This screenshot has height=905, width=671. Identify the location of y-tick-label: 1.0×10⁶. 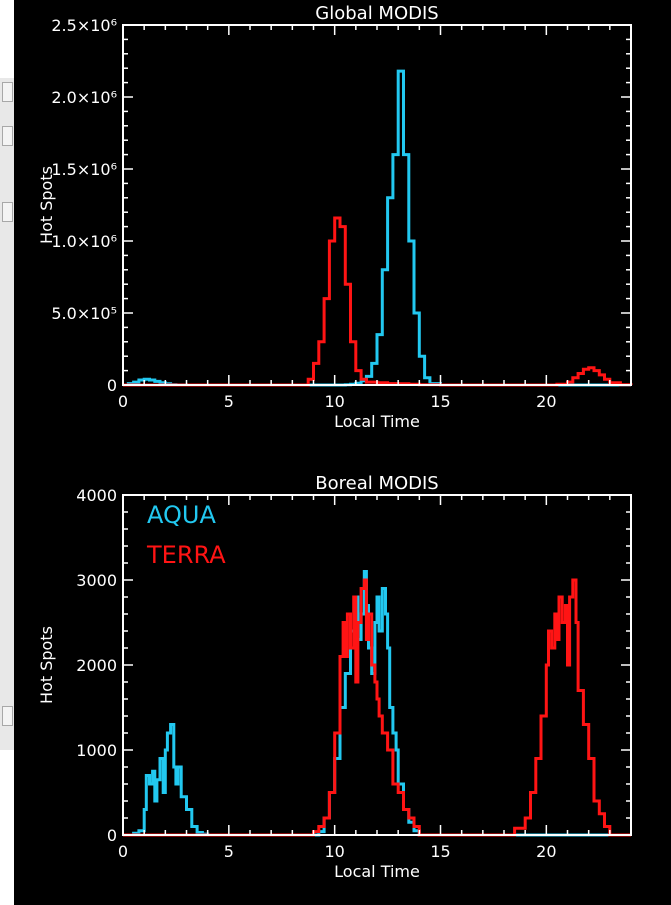
(84, 241).